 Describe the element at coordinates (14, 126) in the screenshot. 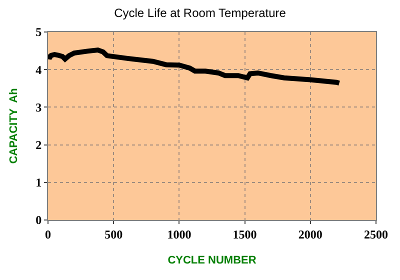

I see `y-axis-title: CAPACITY Ah` at that location.